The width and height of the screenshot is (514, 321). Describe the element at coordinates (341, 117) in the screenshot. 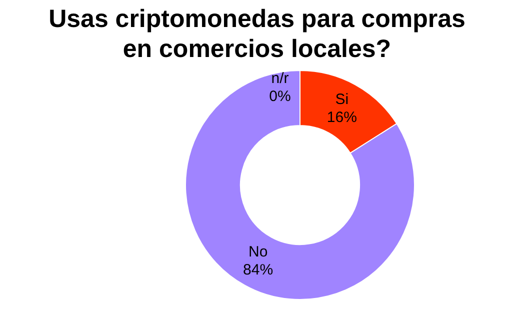

I see `data-label: 16%` at that location.